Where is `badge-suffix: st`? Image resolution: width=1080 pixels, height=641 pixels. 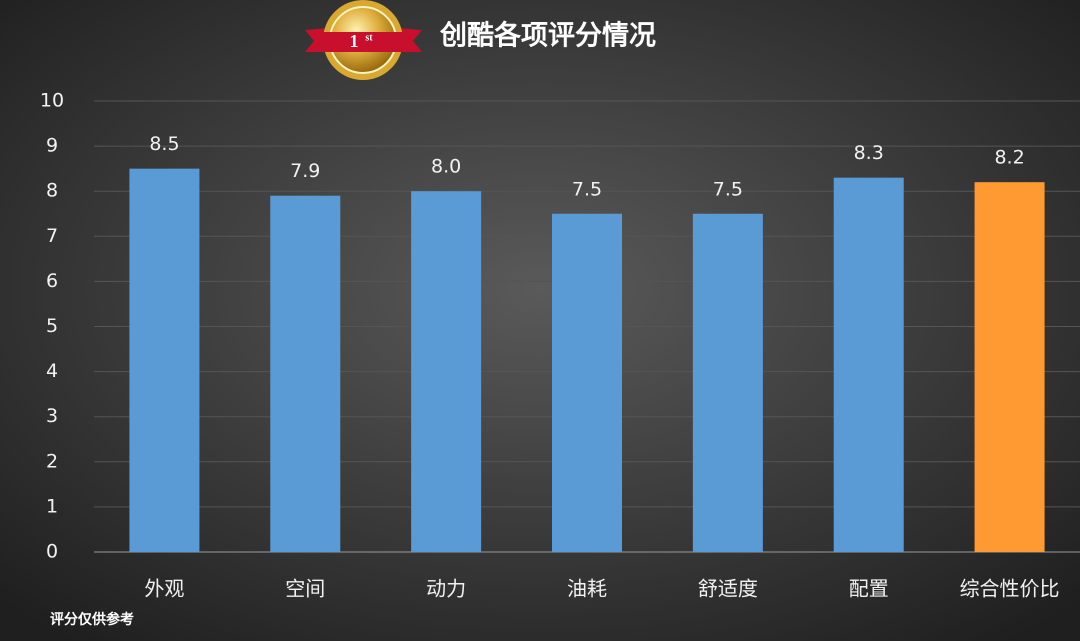 badge-suffix: st is located at coordinates (369, 37).